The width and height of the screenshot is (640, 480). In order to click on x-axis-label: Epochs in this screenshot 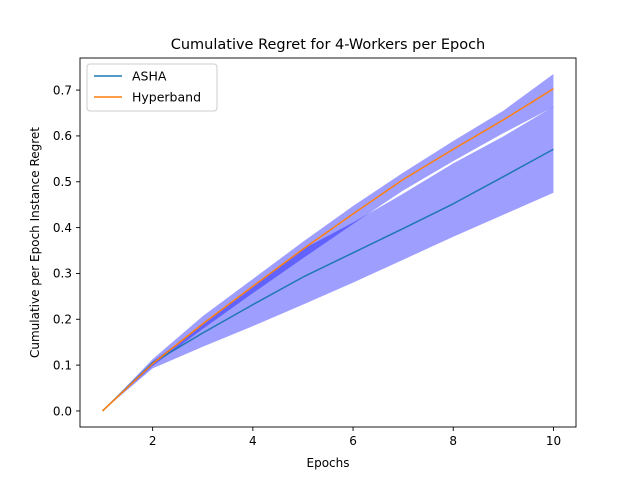, I will do `click(328, 463)`.